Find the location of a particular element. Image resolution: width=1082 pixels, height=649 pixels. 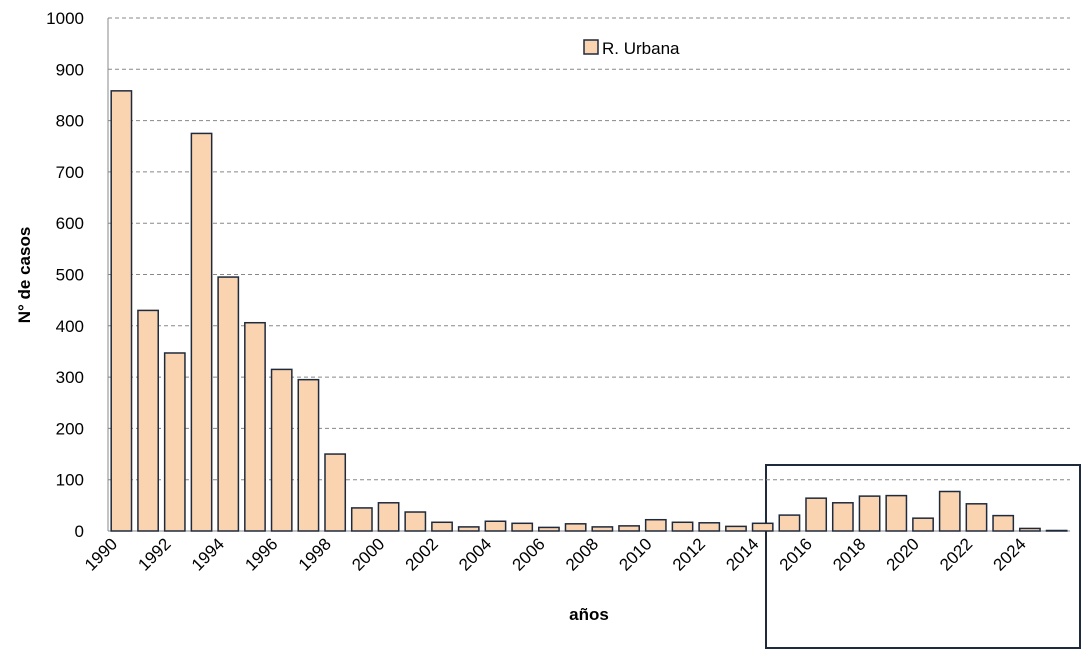

y-tick-label: 1000 is located at coordinates (65, 18).